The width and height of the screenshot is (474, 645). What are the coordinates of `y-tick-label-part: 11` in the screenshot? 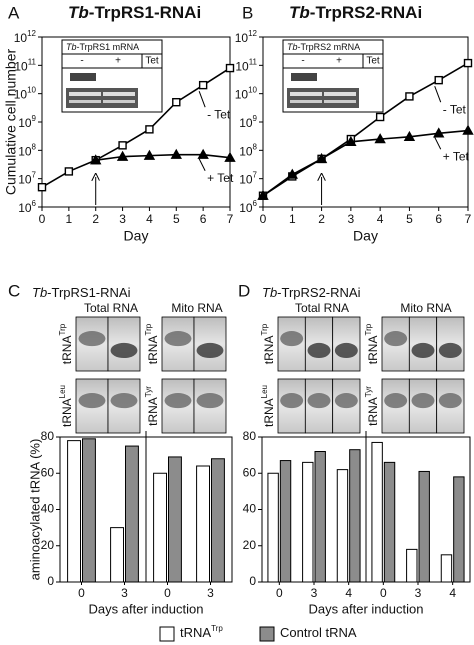 It's located at (32, 61).